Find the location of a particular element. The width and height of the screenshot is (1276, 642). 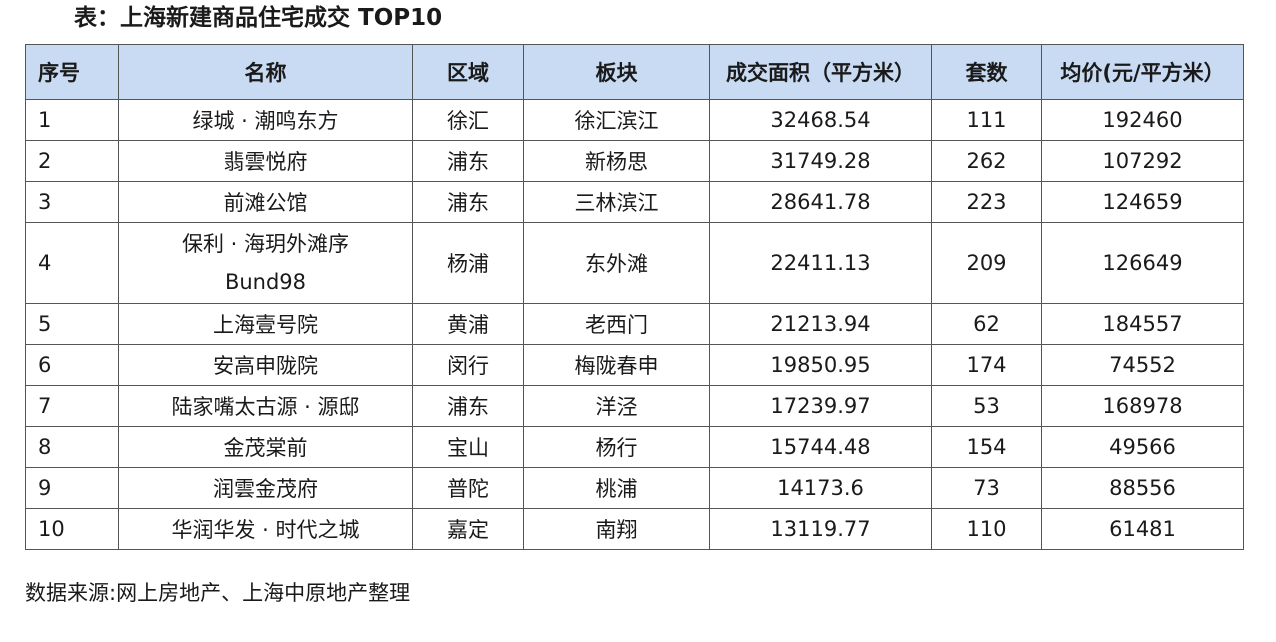

cell-rank: 2 is located at coordinates (72, 161).